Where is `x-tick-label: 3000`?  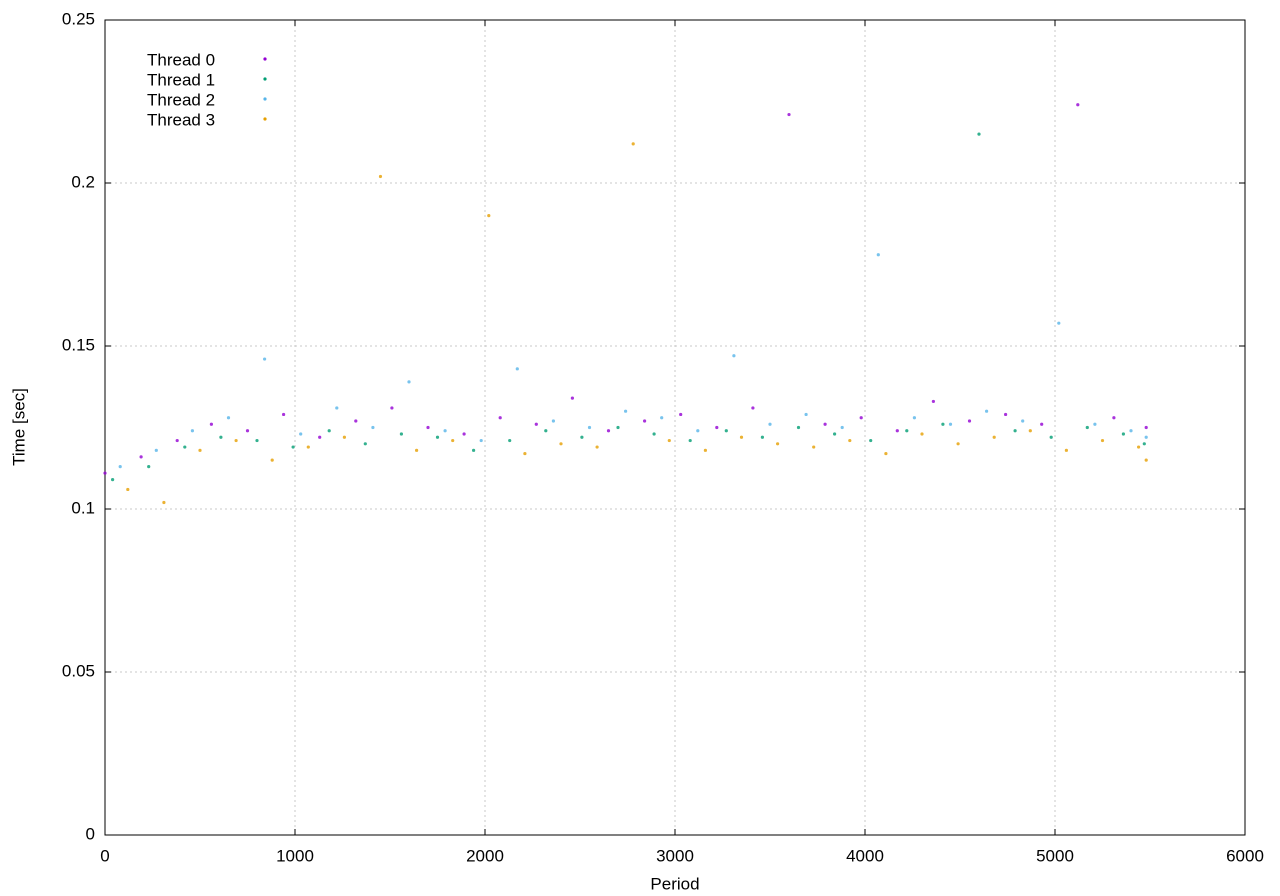
x-tick-label: 3000 is located at coordinates (675, 855).